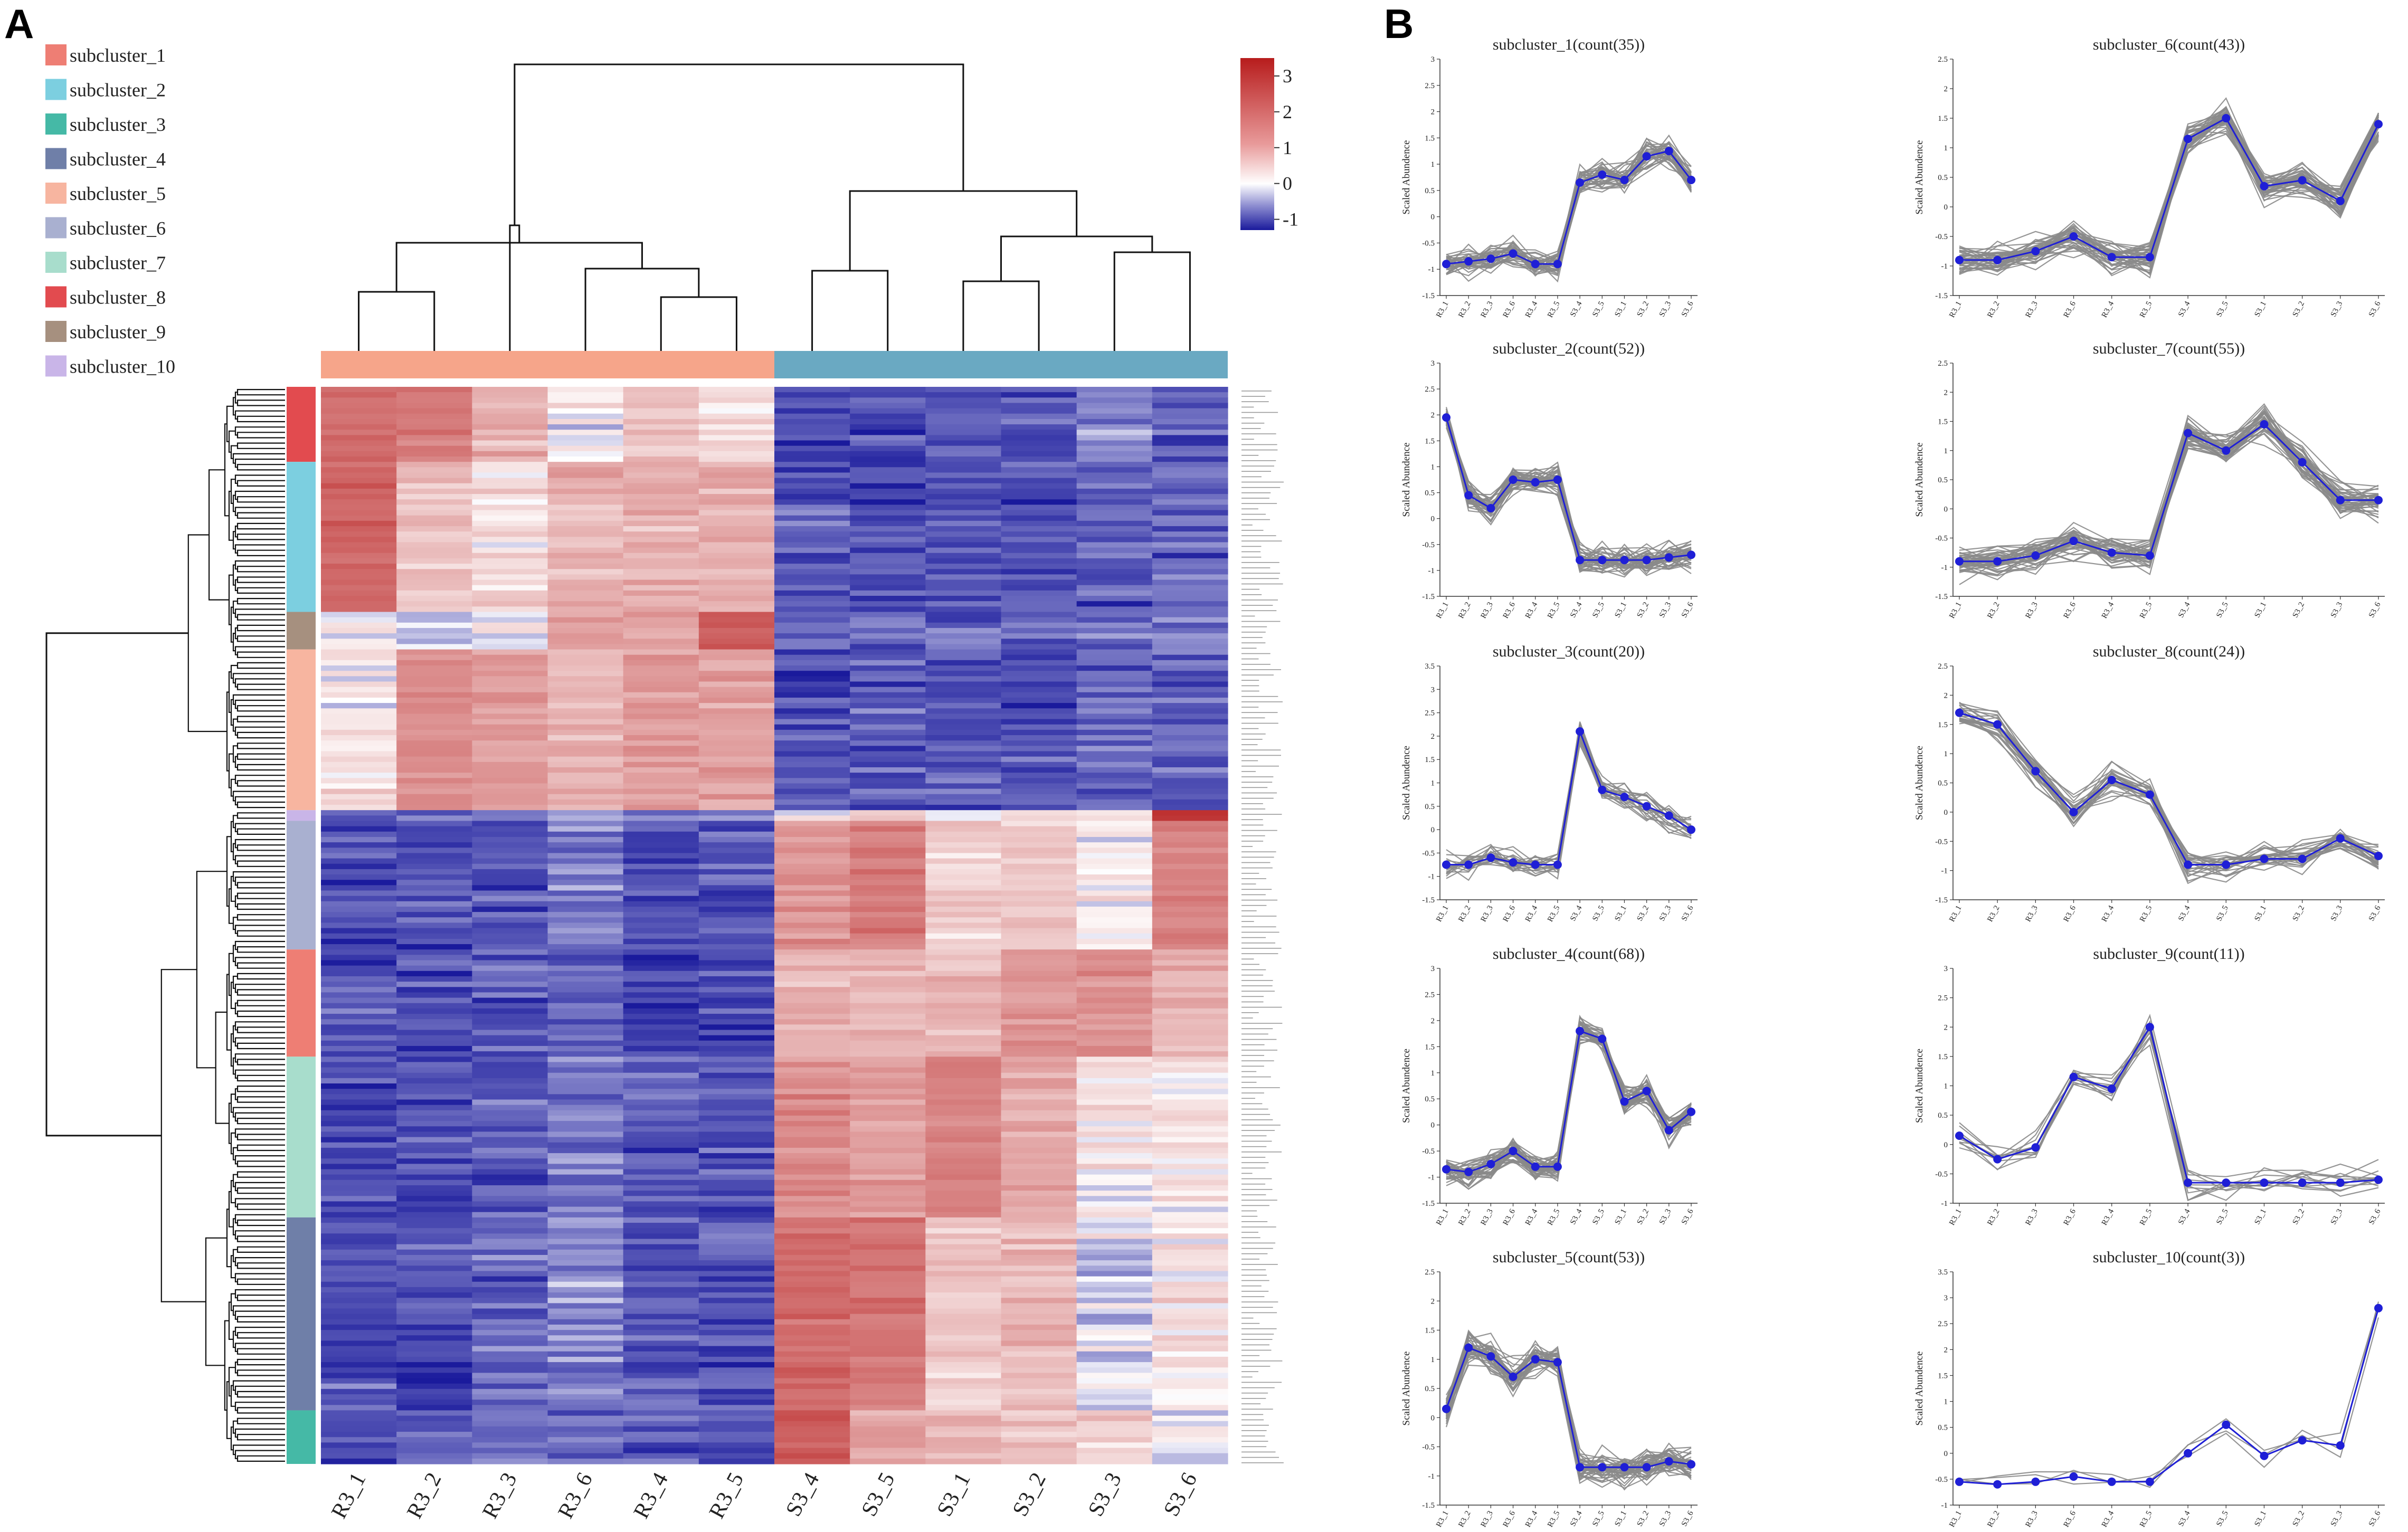 Image resolution: width=2408 pixels, height=1532 pixels. What do you see at coordinates (2223, 913) in the screenshot?
I see `x-tick-label: S3_5` at bounding box center [2223, 913].